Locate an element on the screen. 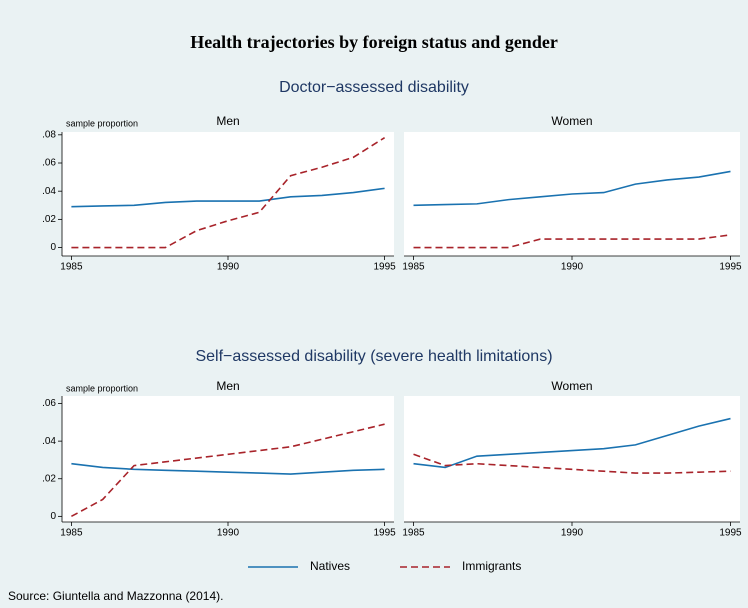 The width and height of the screenshot is (748, 608). section-title: Doctor−assessed disability is located at coordinates (374, 87).